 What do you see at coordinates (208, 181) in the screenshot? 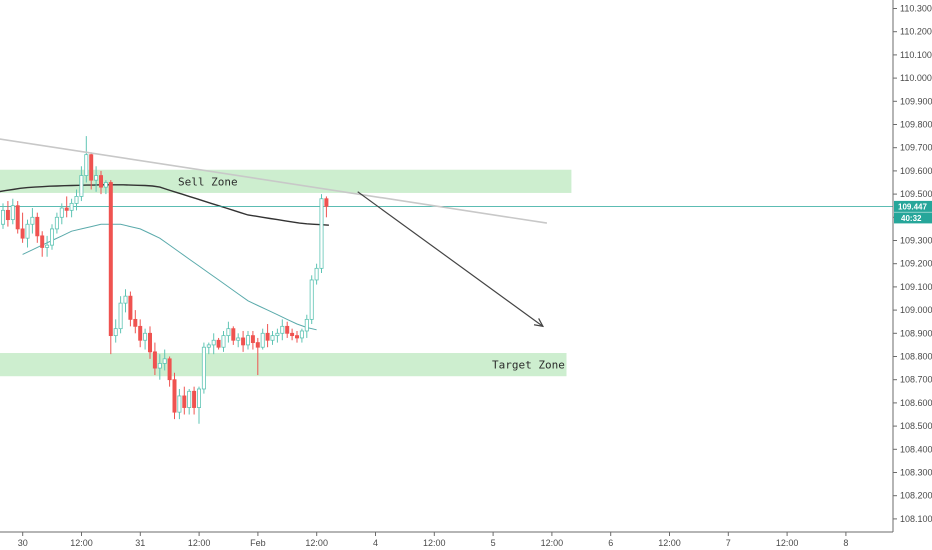
I see `sell-zone-label: Sell Zone` at bounding box center [208, 181].